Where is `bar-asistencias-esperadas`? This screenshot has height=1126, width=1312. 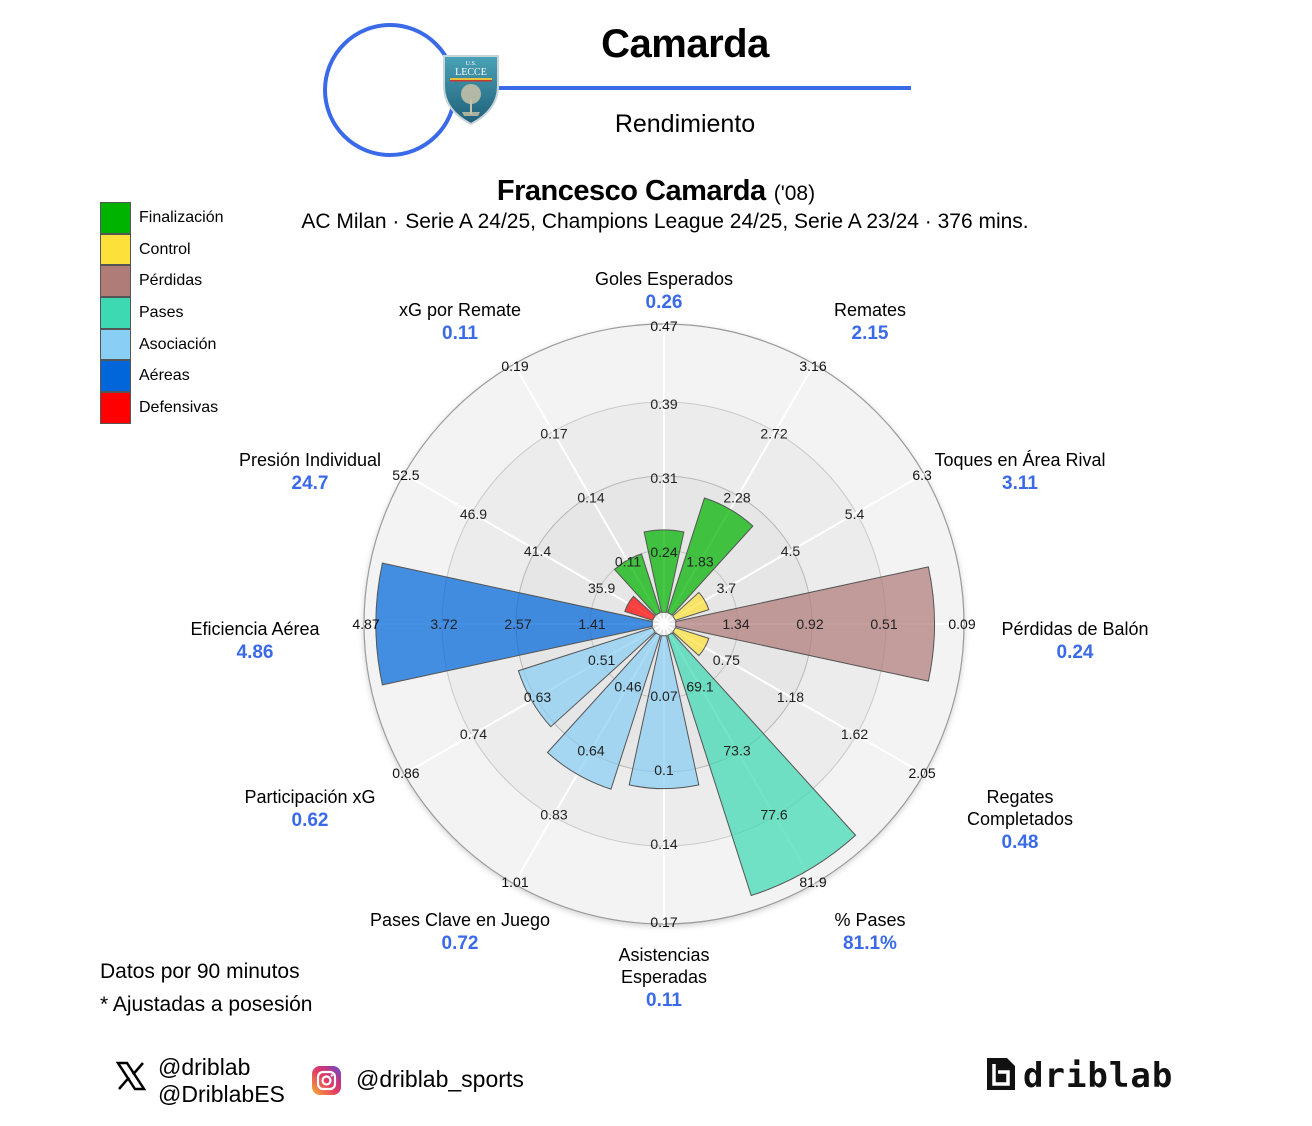
bar-asistencias-esperadas is located at coordinates (664, 712).